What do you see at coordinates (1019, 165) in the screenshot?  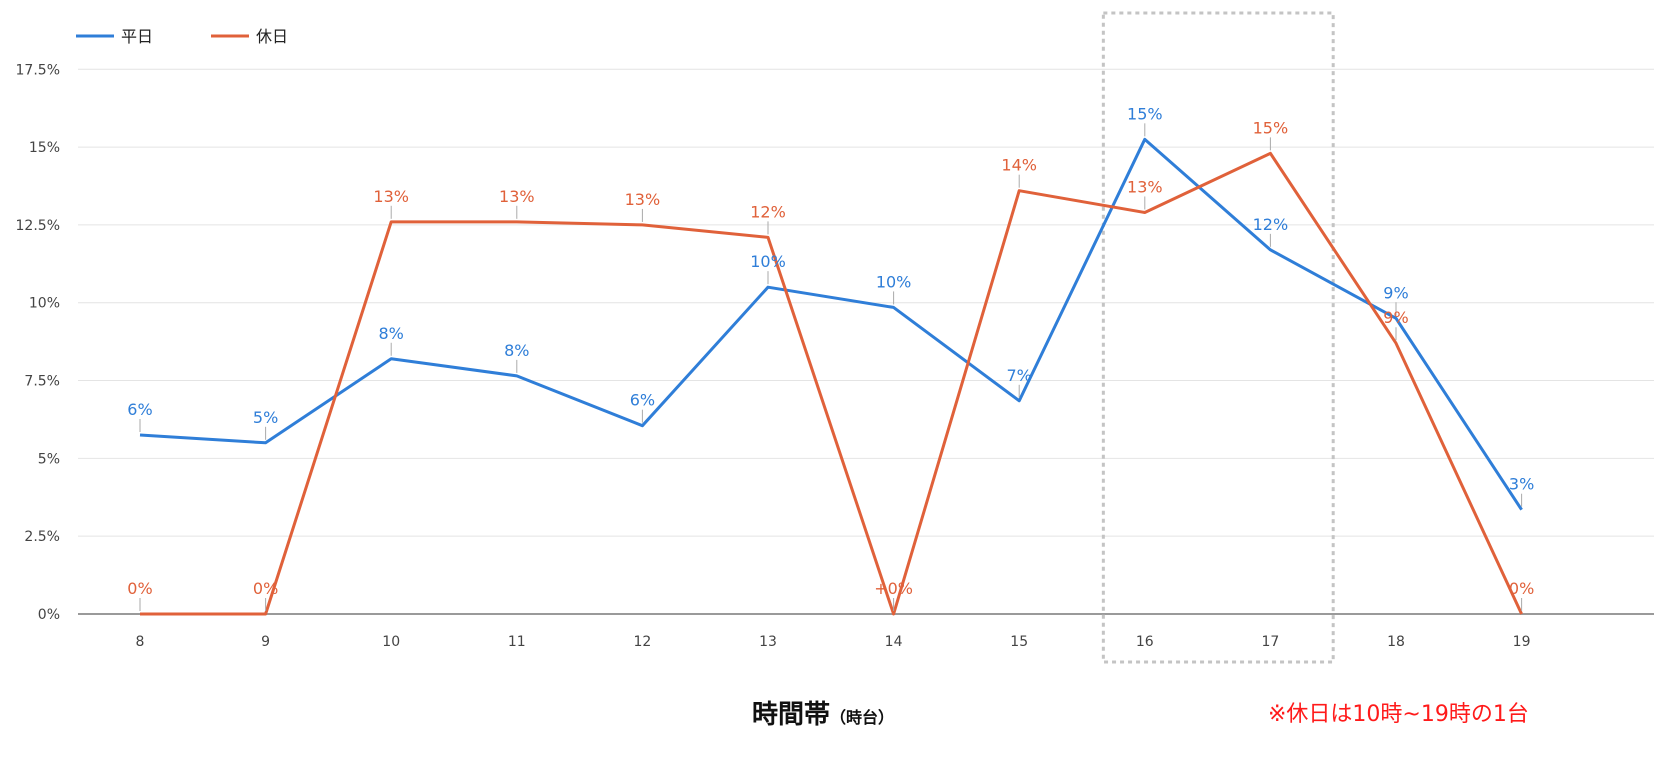 I see `data-label: 14%` at bounding box center [1019, 165].